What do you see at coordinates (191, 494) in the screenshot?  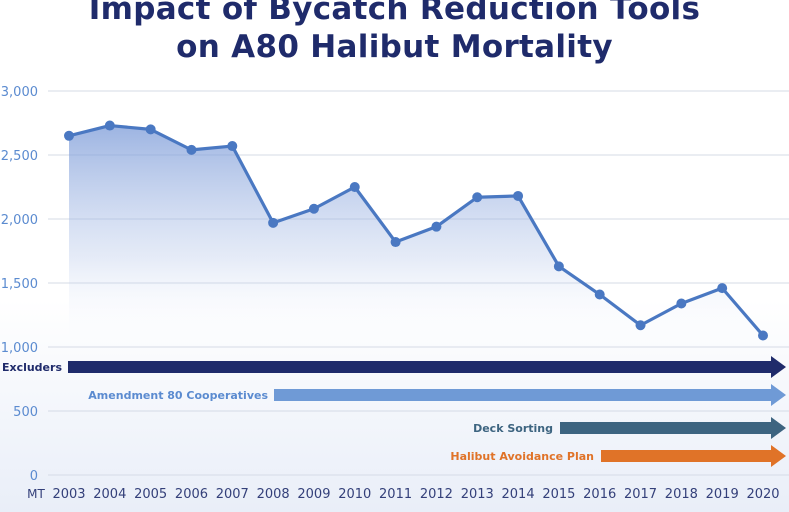 I see `x-tick-label: 2006` at bounding box center [191, 494].